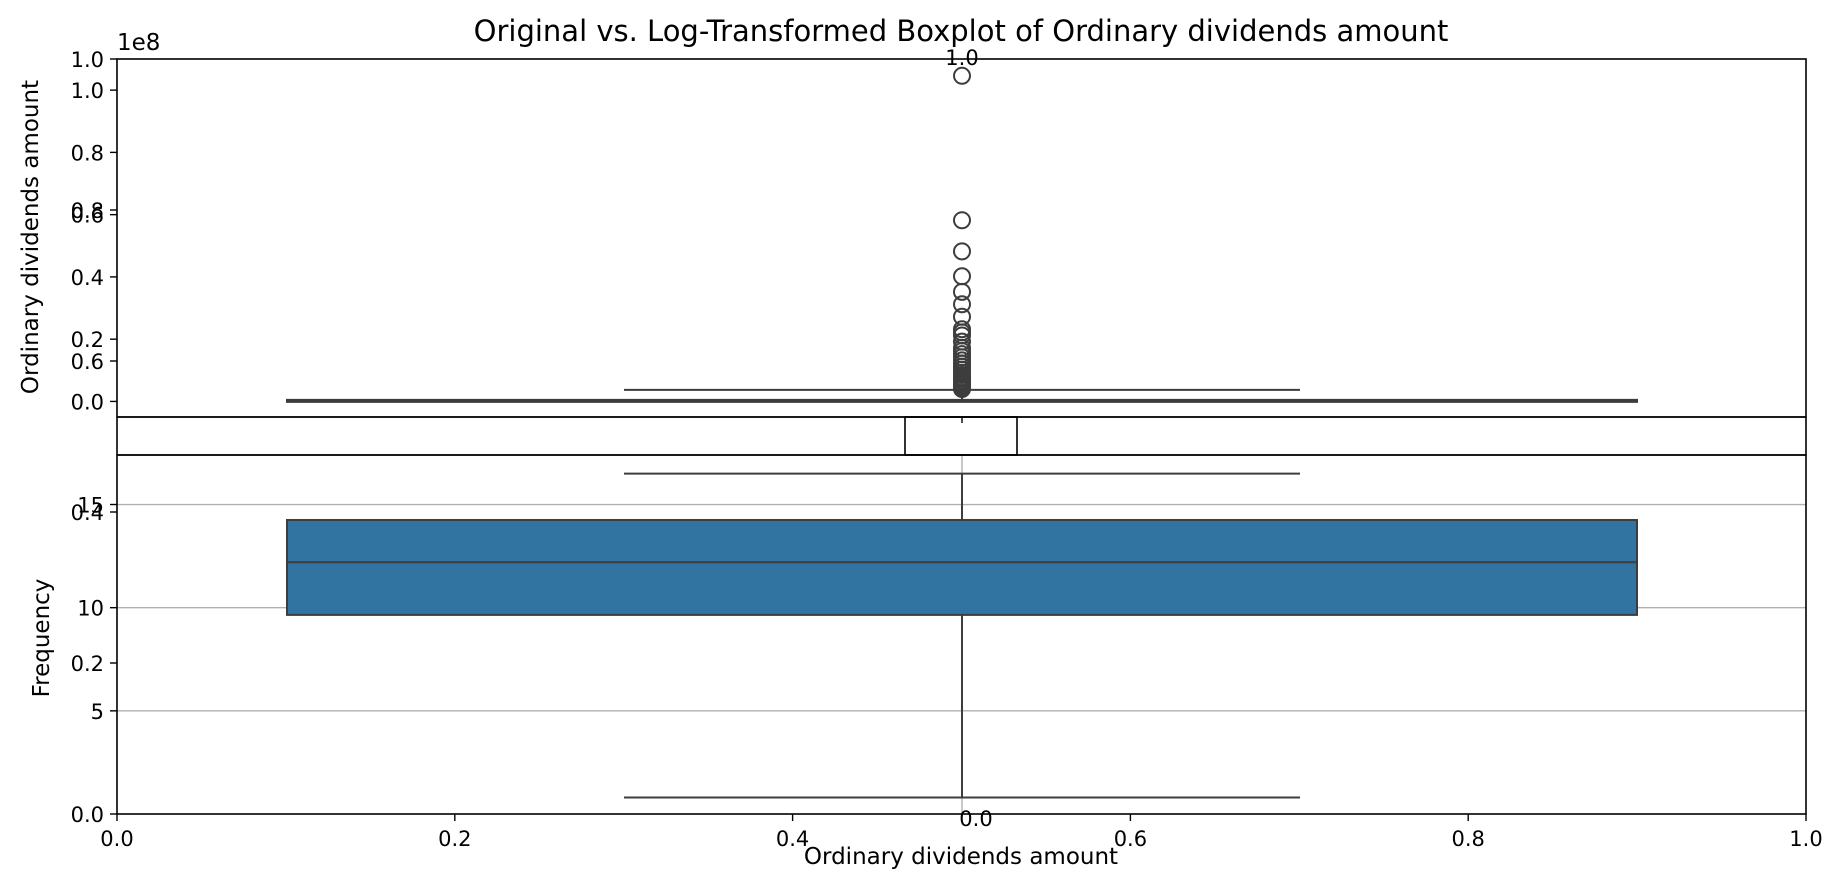 This screenshot has height=886, width=1838. What do you see at coordinates (454, 839) in the screenshot?
I see `empty-x-tick-label: 0.2` at bounding box center [454, 839].